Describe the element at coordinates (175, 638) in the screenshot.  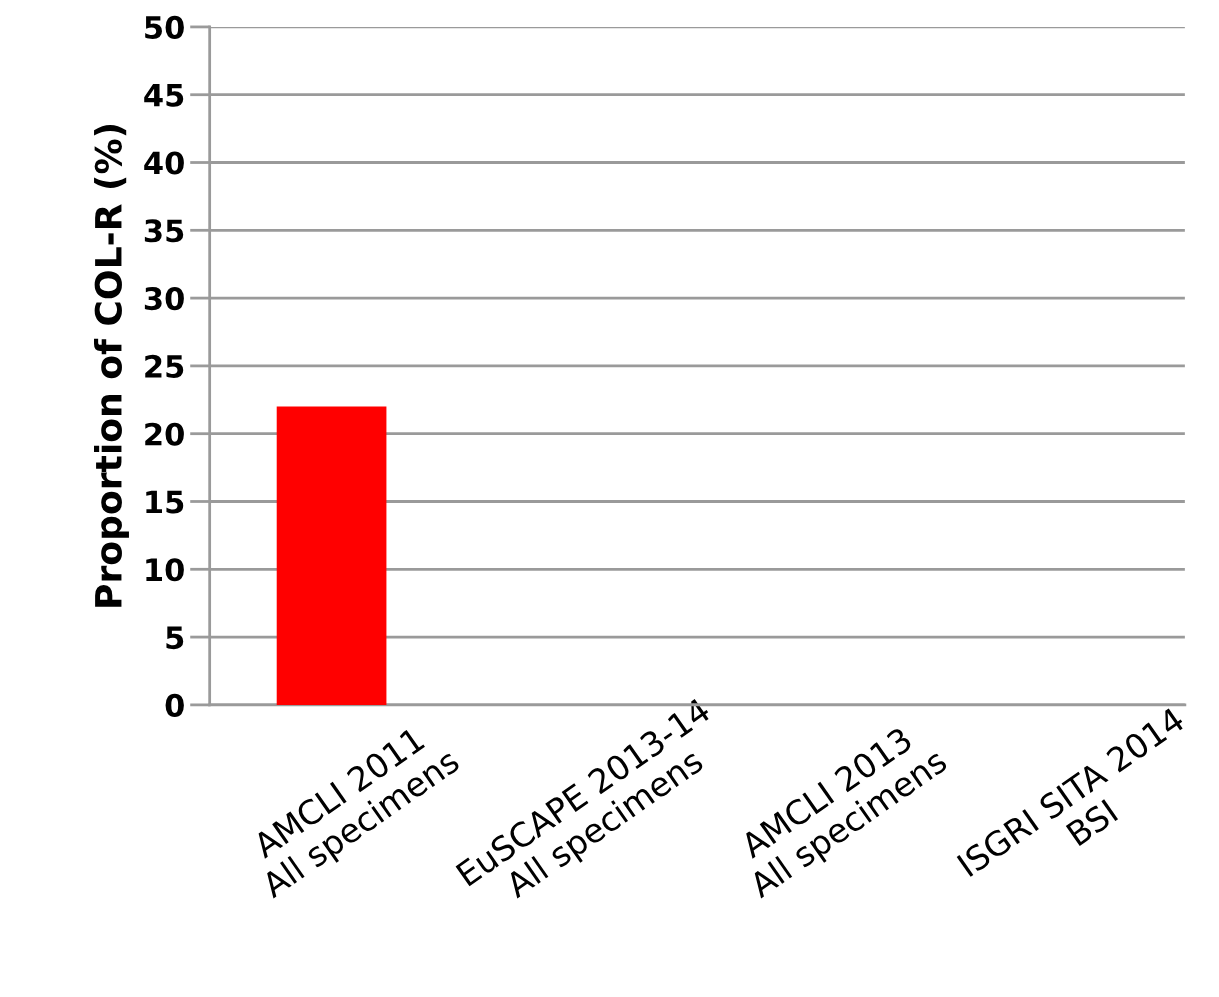
I see `y-tick-label: 5` at that location.